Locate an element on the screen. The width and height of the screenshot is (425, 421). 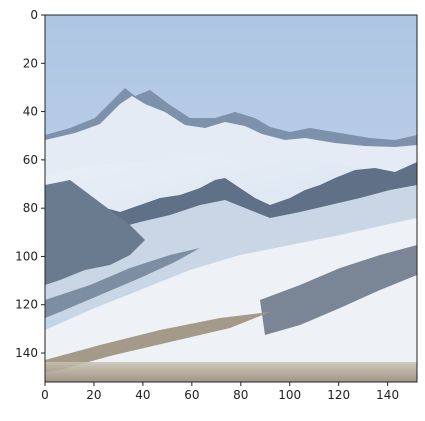
left-rock-face is located at coordinates (95, 232).